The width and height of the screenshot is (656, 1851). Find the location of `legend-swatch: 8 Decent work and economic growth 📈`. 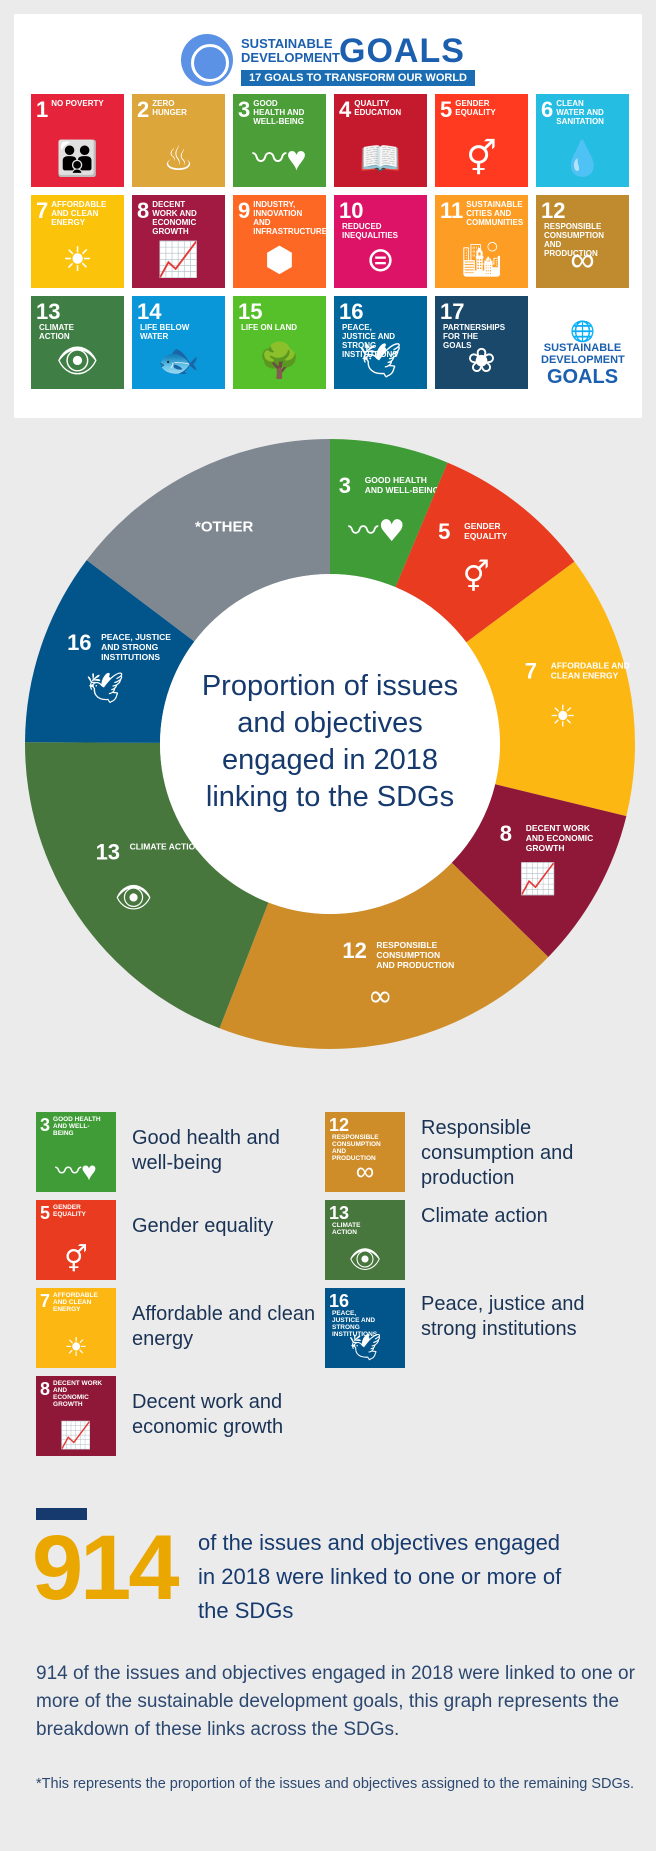

legend-swatch: 8 Decent work and economic growth 📈 is located at coordinates (76, 1416).